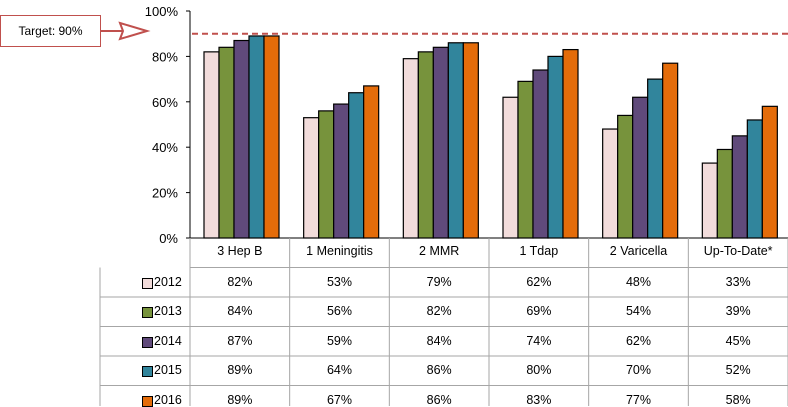  I want to click on legend-swatch-2016, so click(147, 401).